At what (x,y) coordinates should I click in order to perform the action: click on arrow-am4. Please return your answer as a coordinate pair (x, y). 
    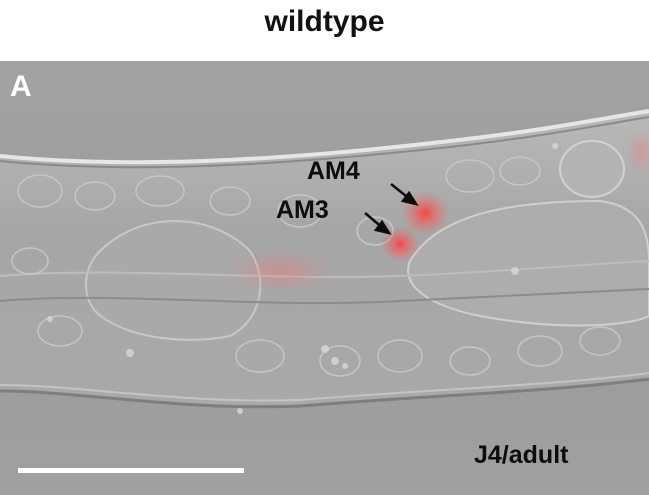
    Looking at the image, I should click on (404, 194).